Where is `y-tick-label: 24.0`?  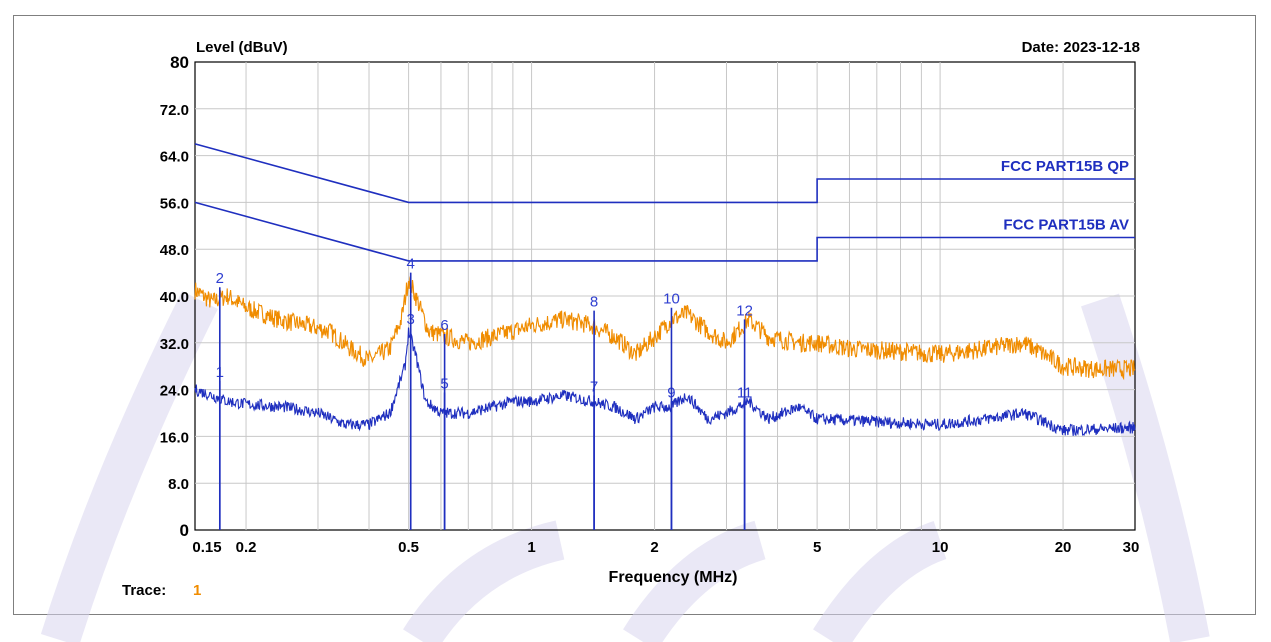
y-tick-label: 24.0 is located at coordinates (174, 391).